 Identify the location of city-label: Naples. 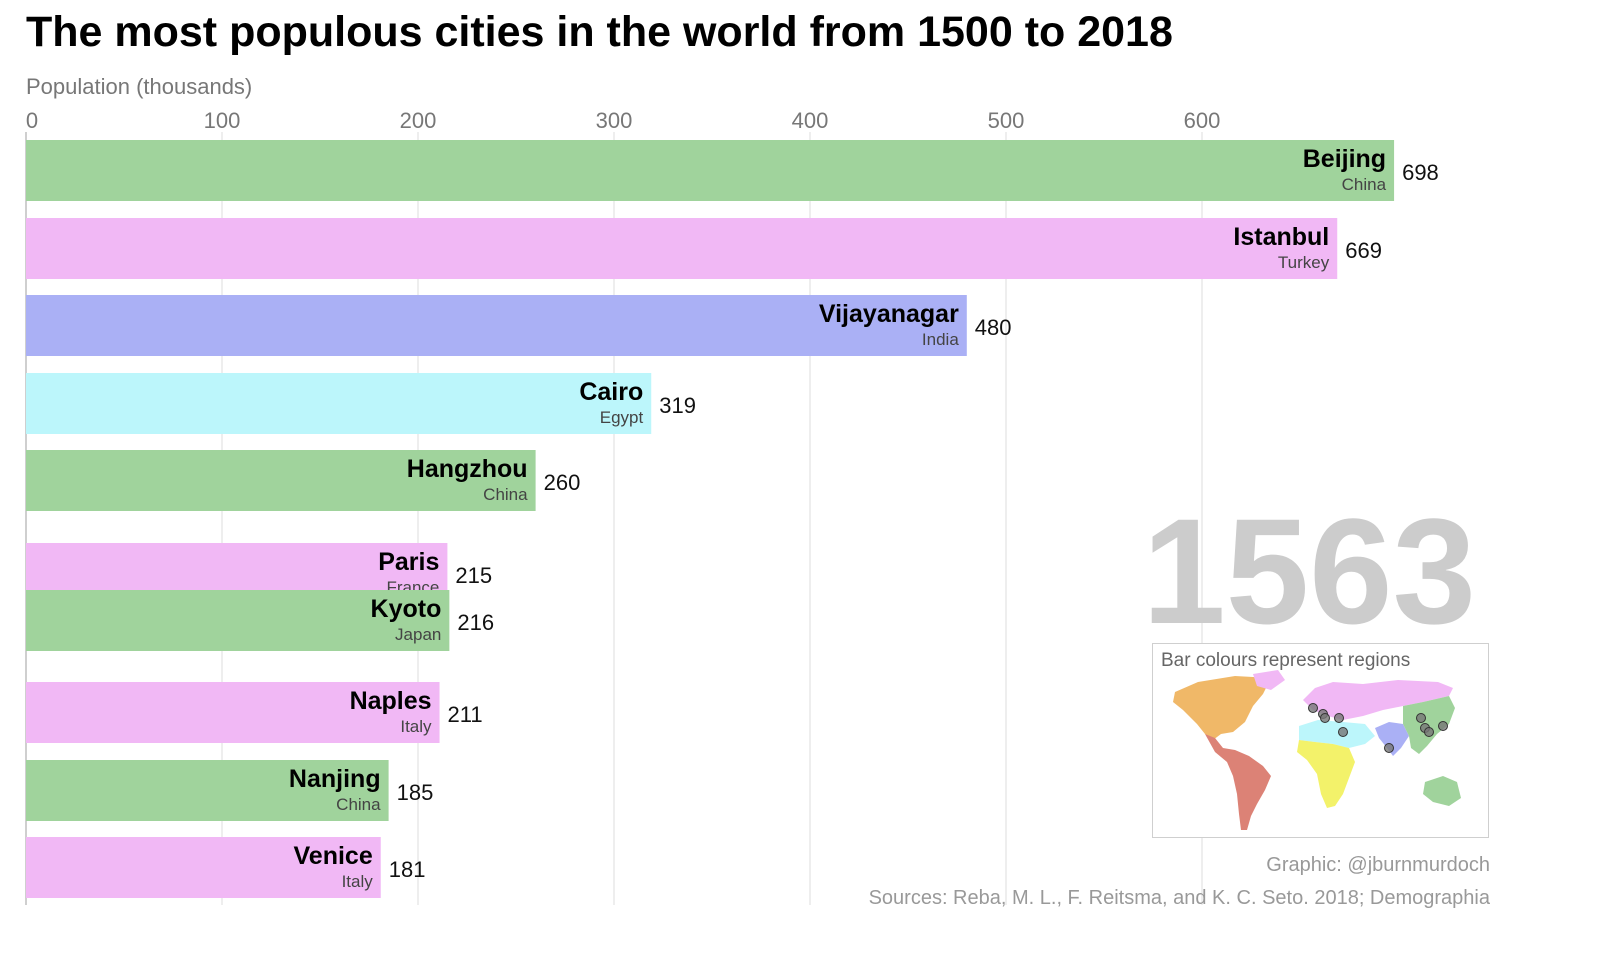
(391, 701).